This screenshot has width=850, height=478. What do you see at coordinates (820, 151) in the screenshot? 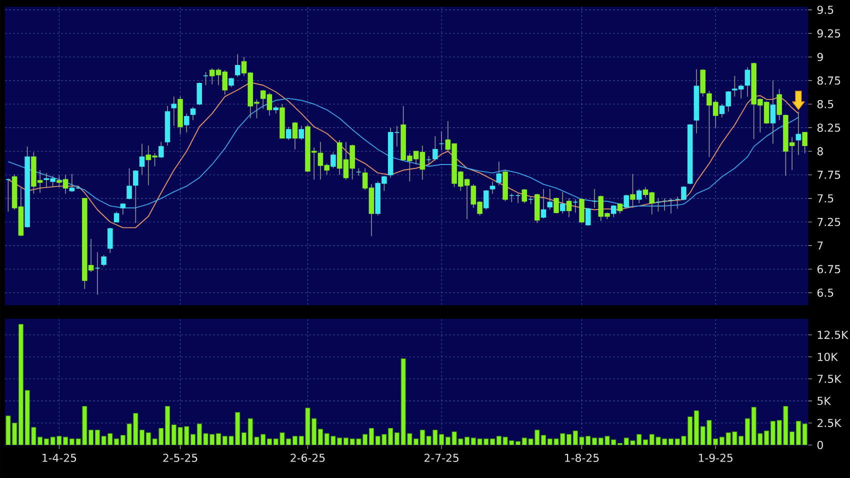
I see `y-tick-label: 8` at bounding box center [820, 151].